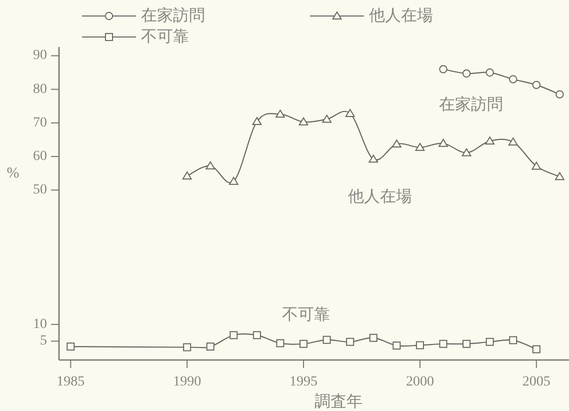 This screenshot has height=411, width=569. What do you see at coordinates (306, 315) in the screenshot?
I see `annotation: 不可靠` at bounding box center [306, 315].